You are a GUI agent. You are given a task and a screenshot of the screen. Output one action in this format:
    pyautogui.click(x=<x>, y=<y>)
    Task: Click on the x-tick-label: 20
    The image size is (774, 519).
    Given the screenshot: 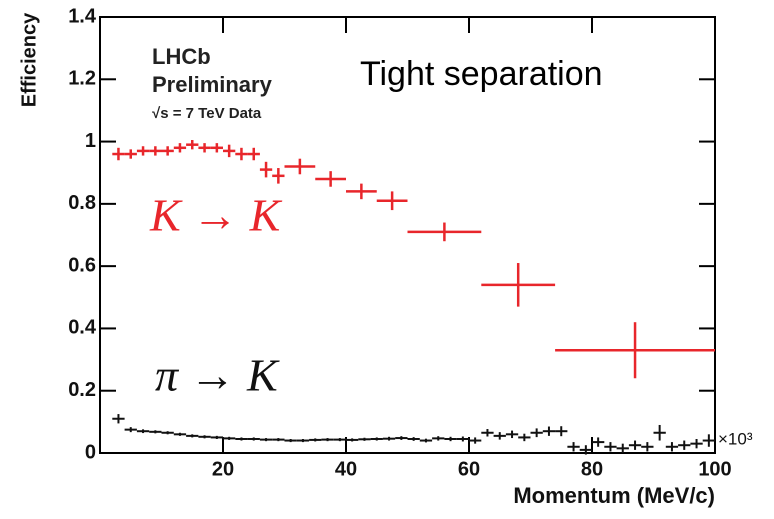 What is the action you would take?
    pyautogui.click(x=223, y=469)
    